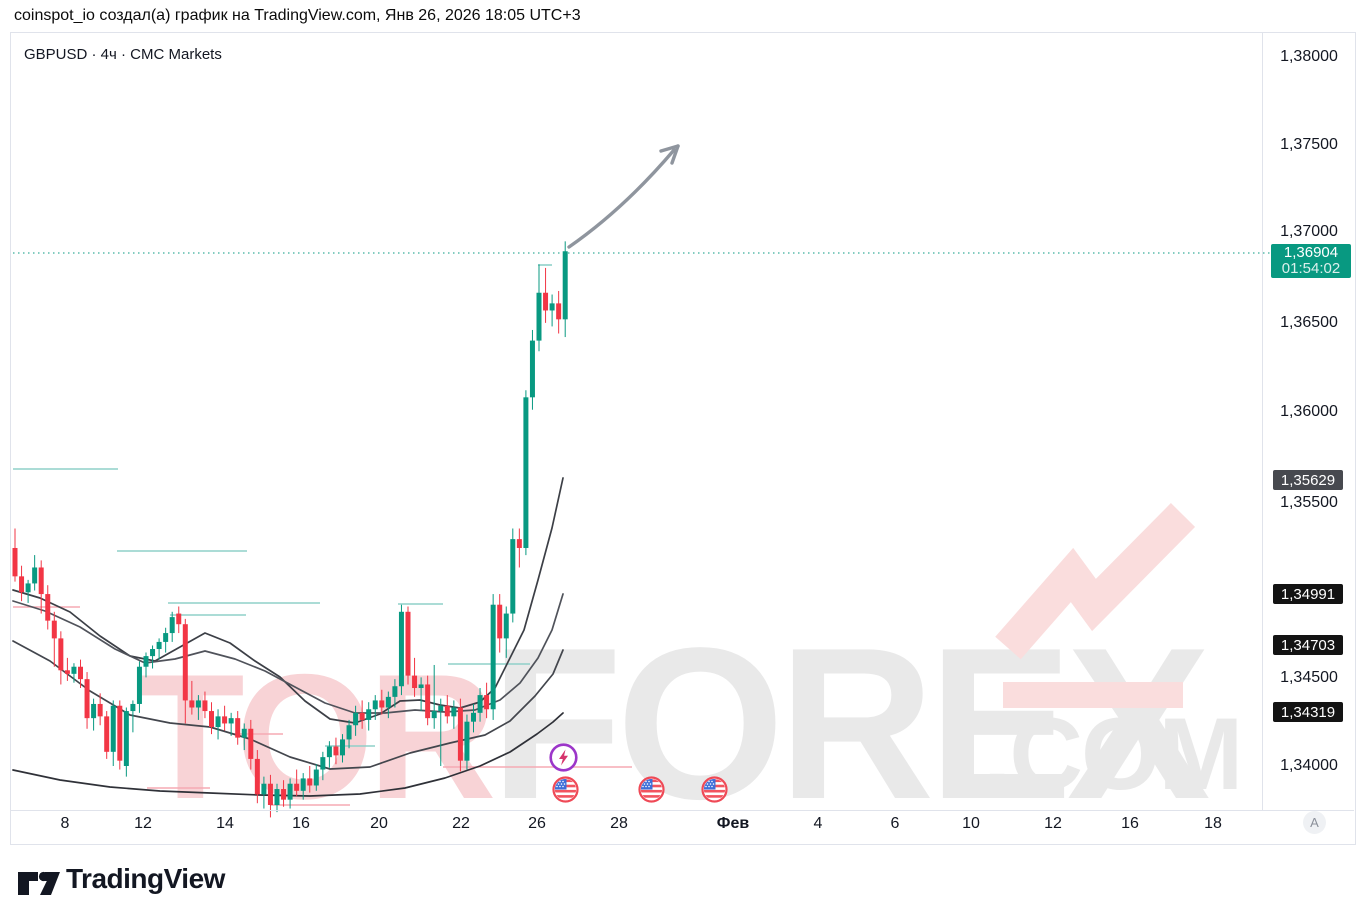  I want to click on price-axis-label: 1,34000, so click(1309, 765).